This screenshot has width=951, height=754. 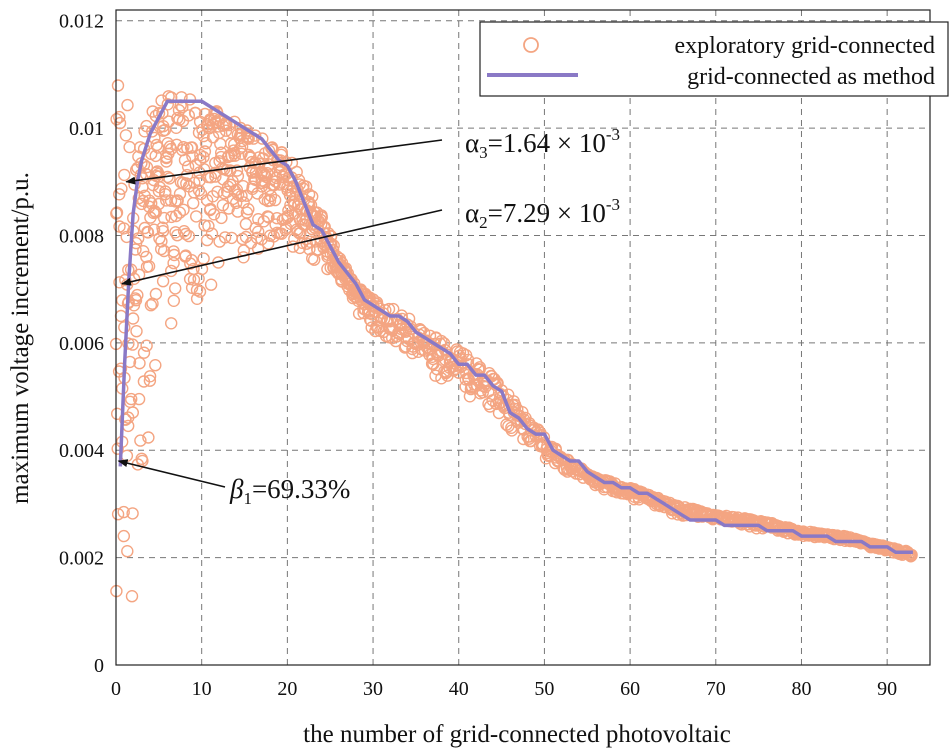 I want to click on x-tick-label: 0, so click(x=116, y=689).